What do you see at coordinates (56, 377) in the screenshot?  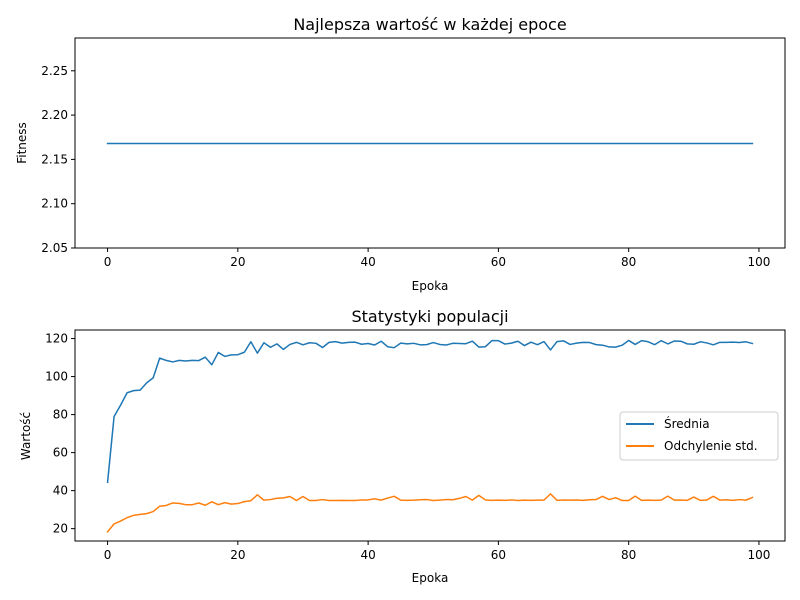 I see `y-tick-label: 100` at bounding box center [56, 377].